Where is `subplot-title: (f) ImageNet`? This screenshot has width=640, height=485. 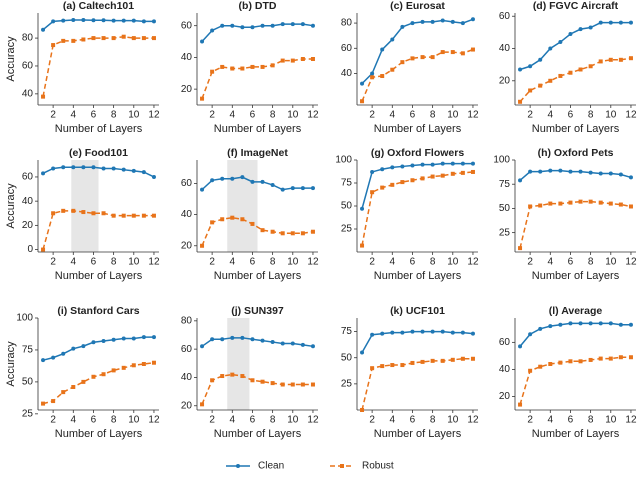 subplot-title: (f) ImageNet is located at coordinates (257, 153).